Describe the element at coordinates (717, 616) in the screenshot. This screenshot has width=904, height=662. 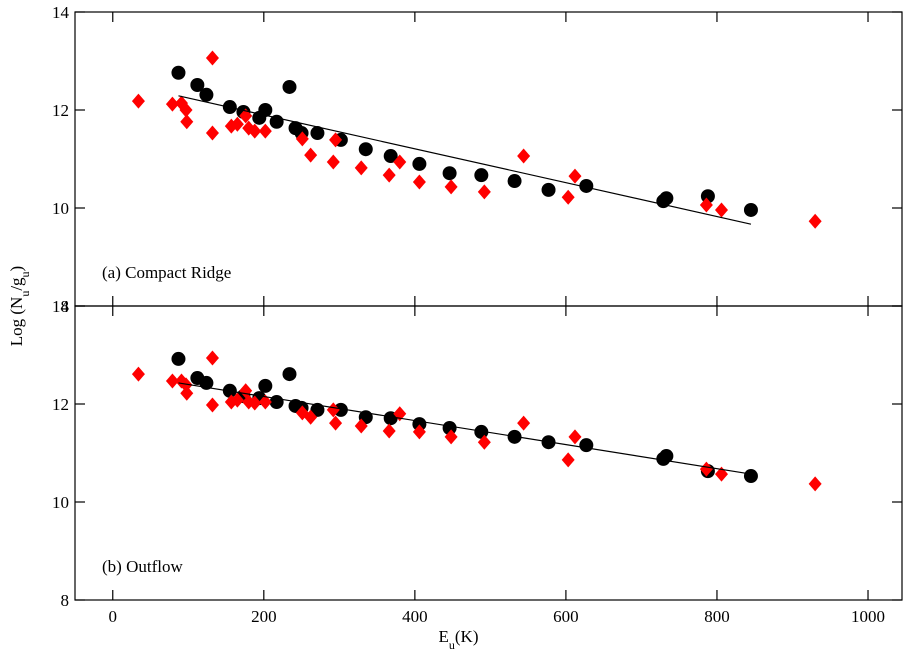
I see `x-tick-label: 800` at that location.